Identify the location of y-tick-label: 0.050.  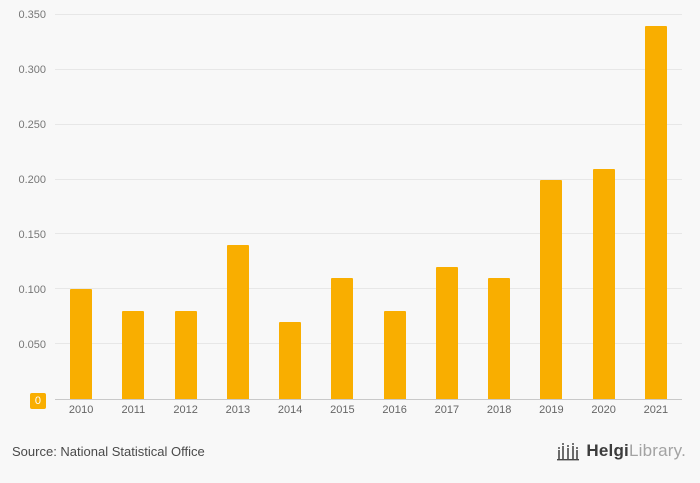
(32, 345).